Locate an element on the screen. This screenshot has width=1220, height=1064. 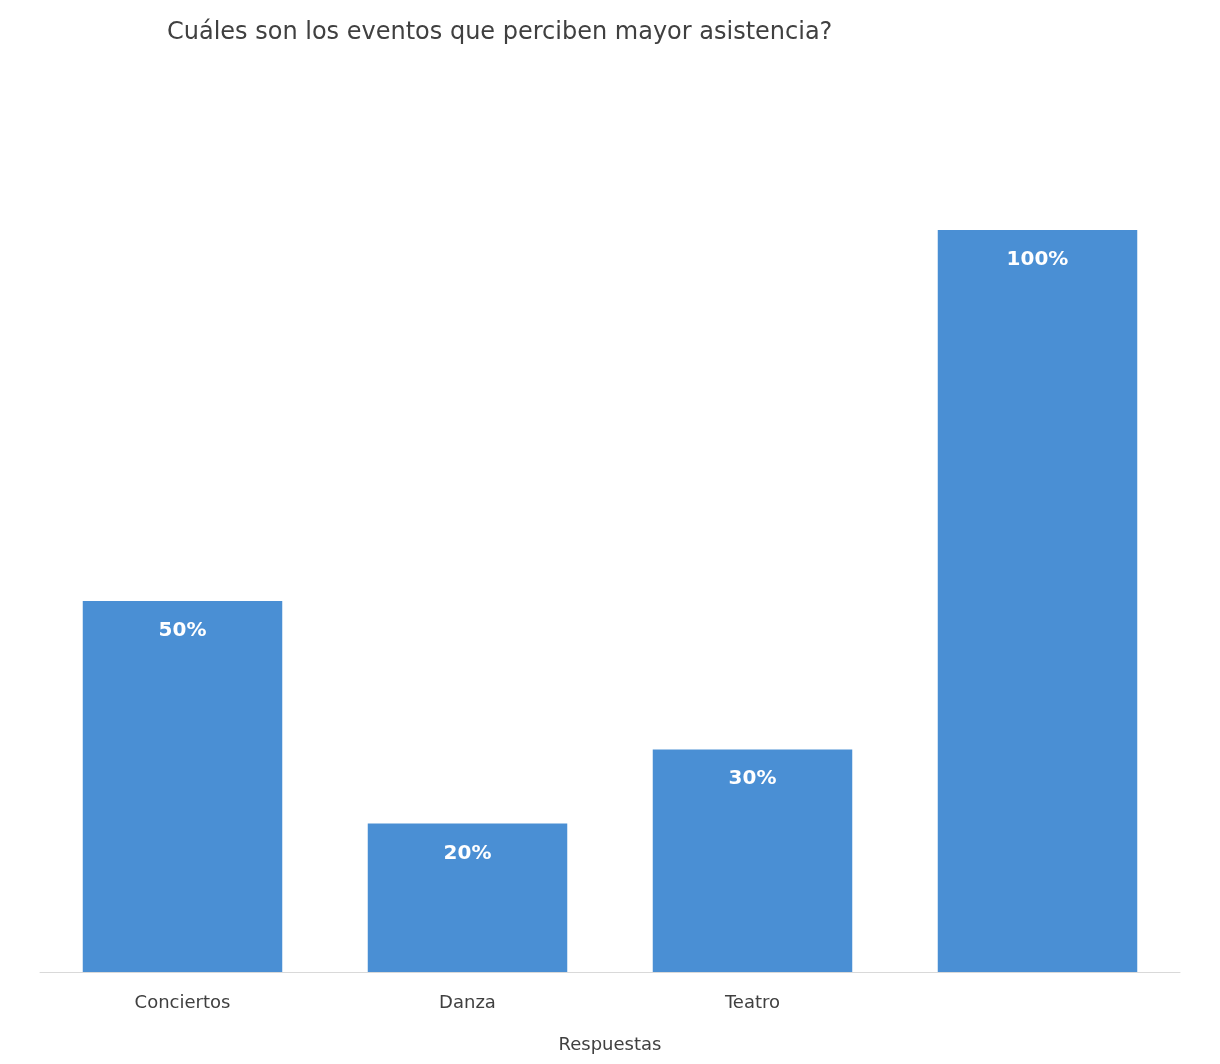
data-label: 50% is located at coordinates (182, 629).